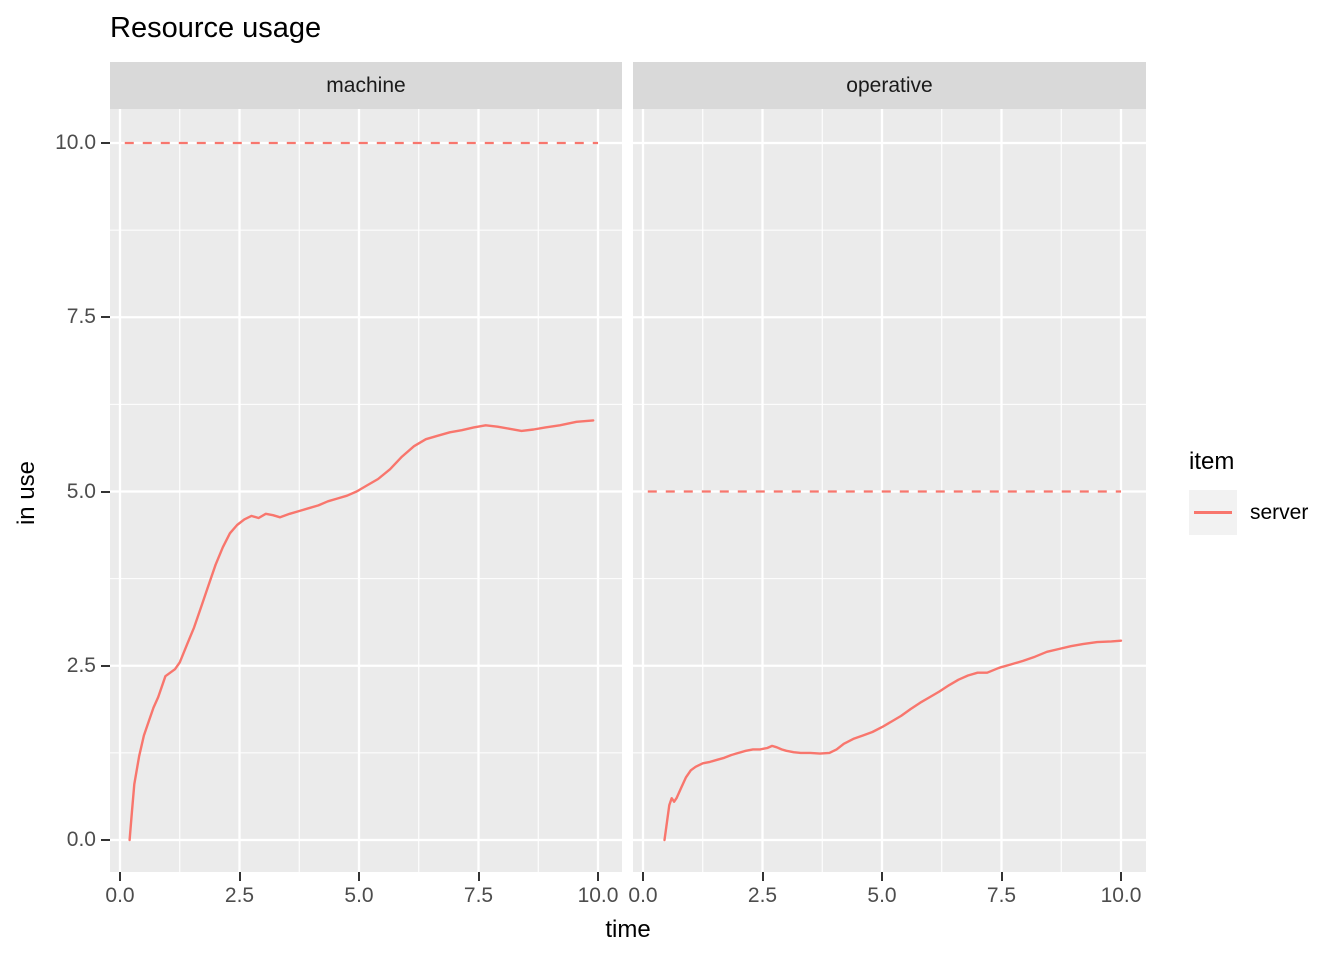  I want to click on legend-entry-label: server, so click(1279, 512).